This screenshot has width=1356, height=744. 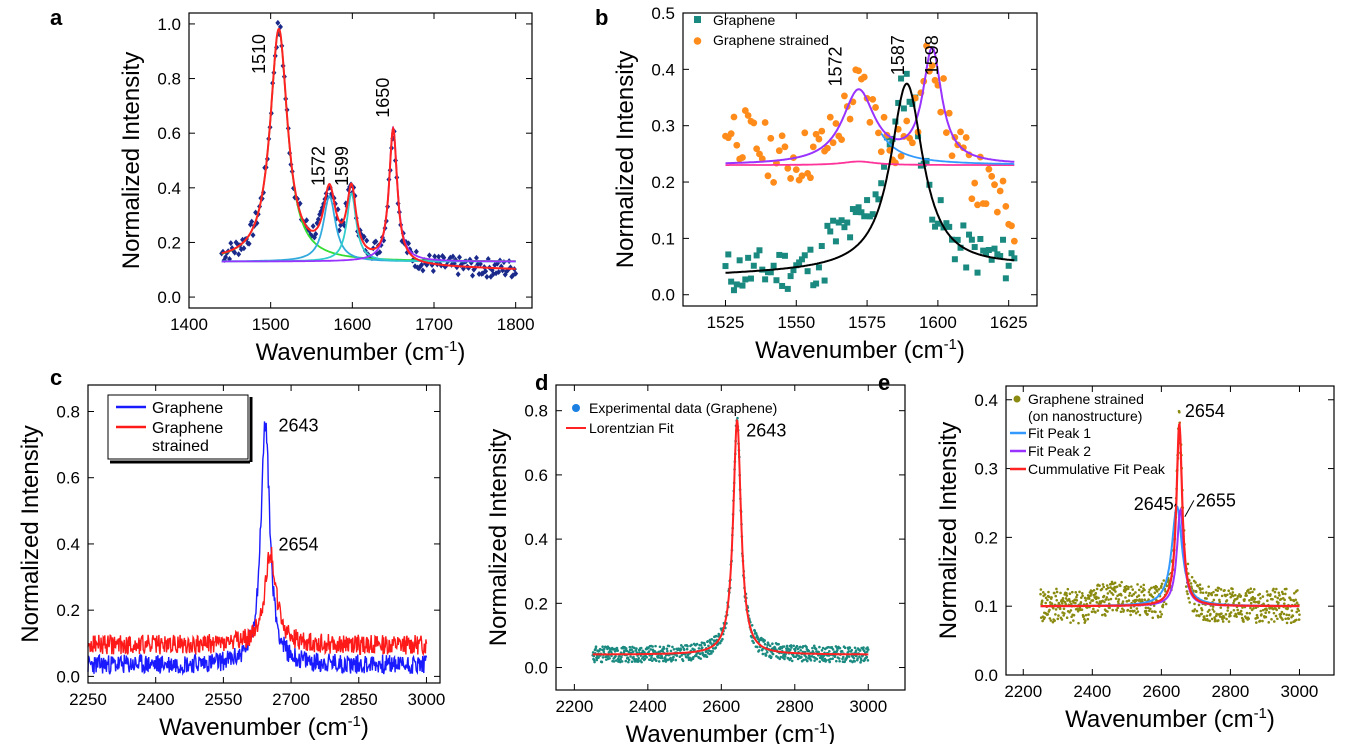 What do you see at coordinates (187, 428) in the screenshot?
I see `legend-label-strained-1: Graphene` at bounding box center [187, 428].